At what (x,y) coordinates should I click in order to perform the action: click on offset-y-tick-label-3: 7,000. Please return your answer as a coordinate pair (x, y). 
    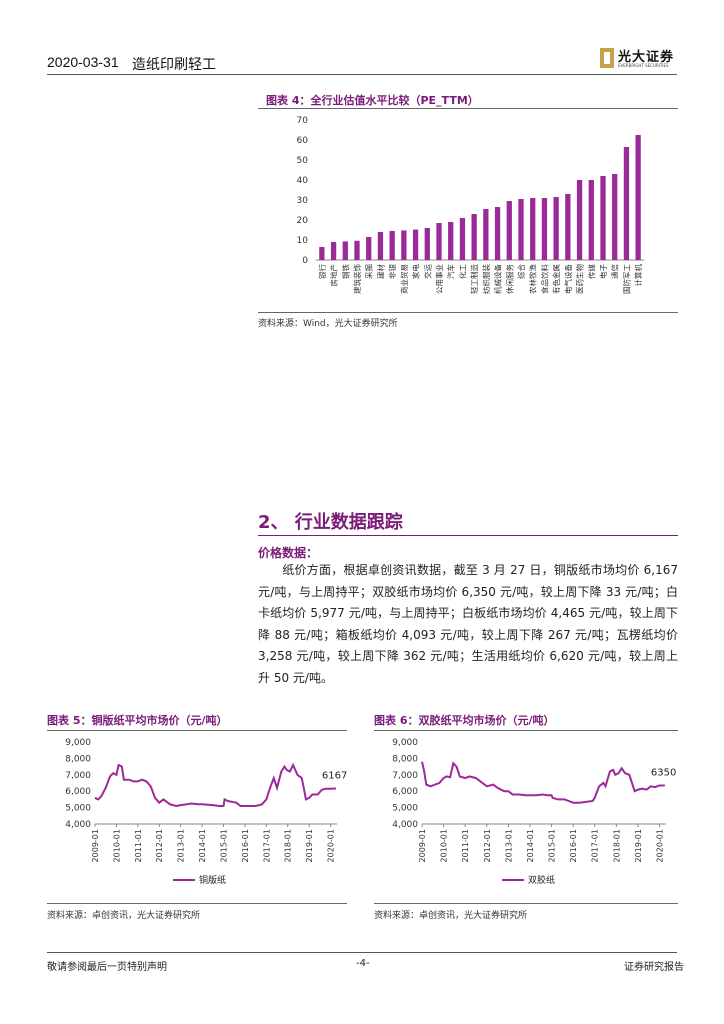
    Looking at the image, I should click on (405, 776).